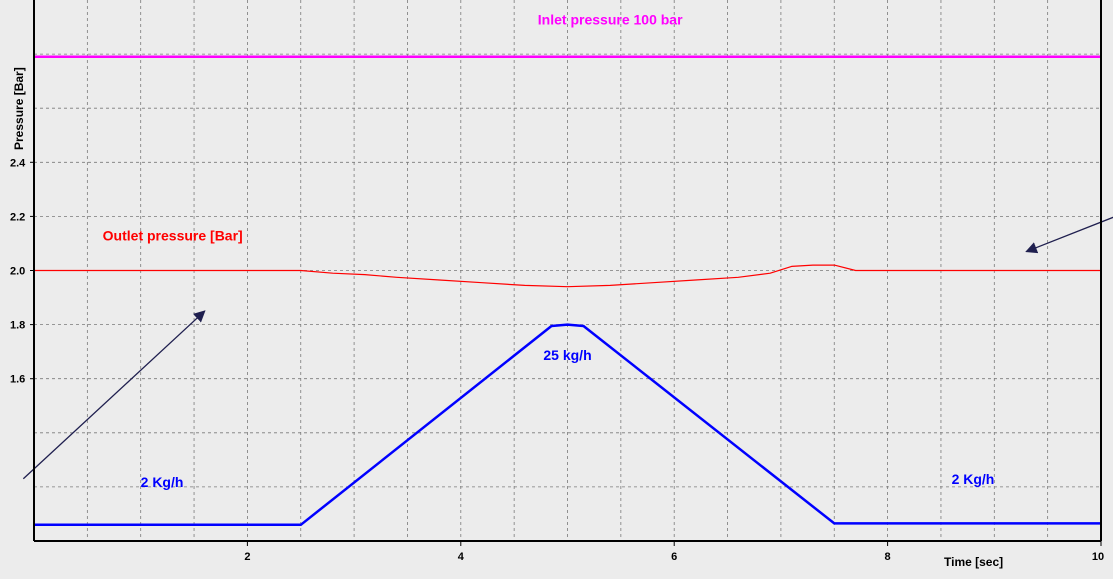 The image size is (1113, 579). What do you see at coordinates (567, 355) in the screenshot?
I see `annotation-peak-label: 25 kg/h` at bounding box center [567, 355].